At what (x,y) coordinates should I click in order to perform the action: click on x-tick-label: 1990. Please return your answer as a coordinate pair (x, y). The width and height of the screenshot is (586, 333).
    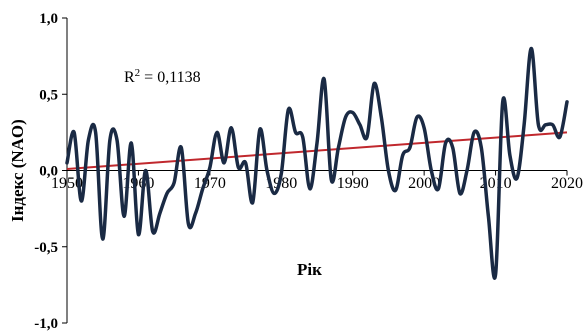
    Looking at the image, I should click on (353, 183).